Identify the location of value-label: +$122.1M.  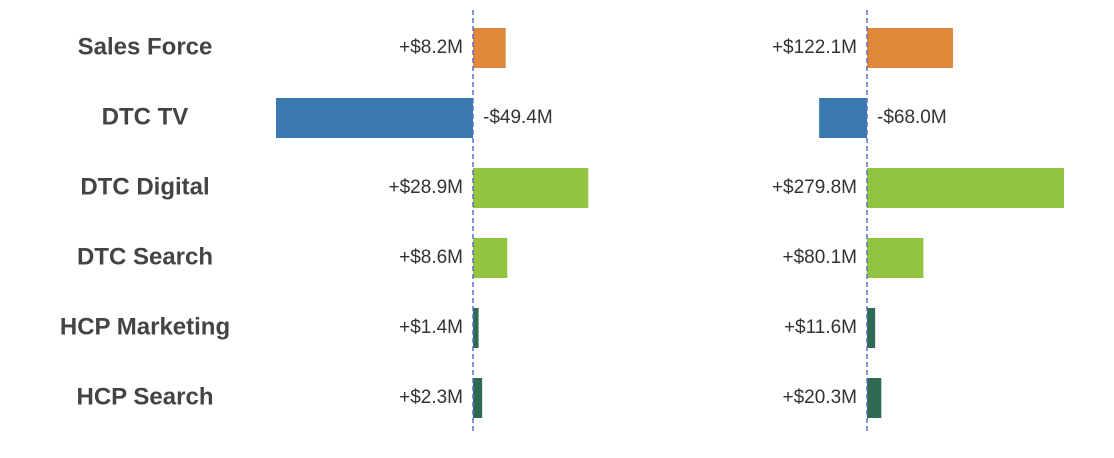
(814, 47).